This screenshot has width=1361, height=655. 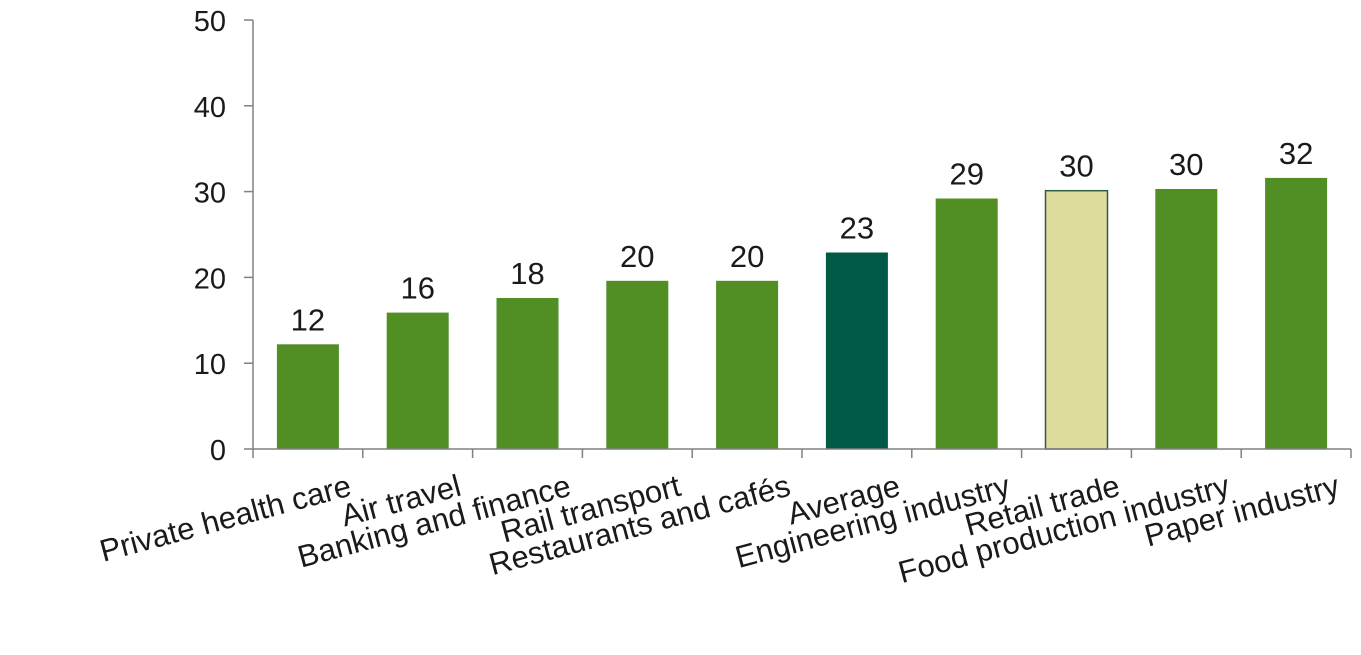 I want to click on bar-banking-and-finance, so click(x=527, y=373).